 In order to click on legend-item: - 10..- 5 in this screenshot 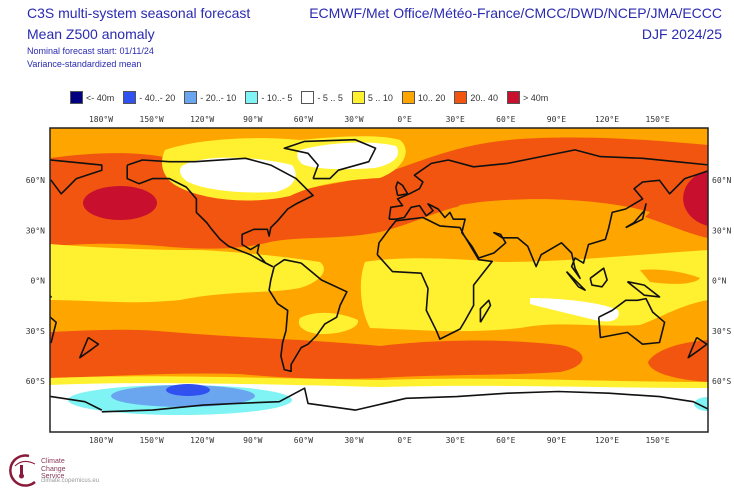, I will do `click(268, 97)`.